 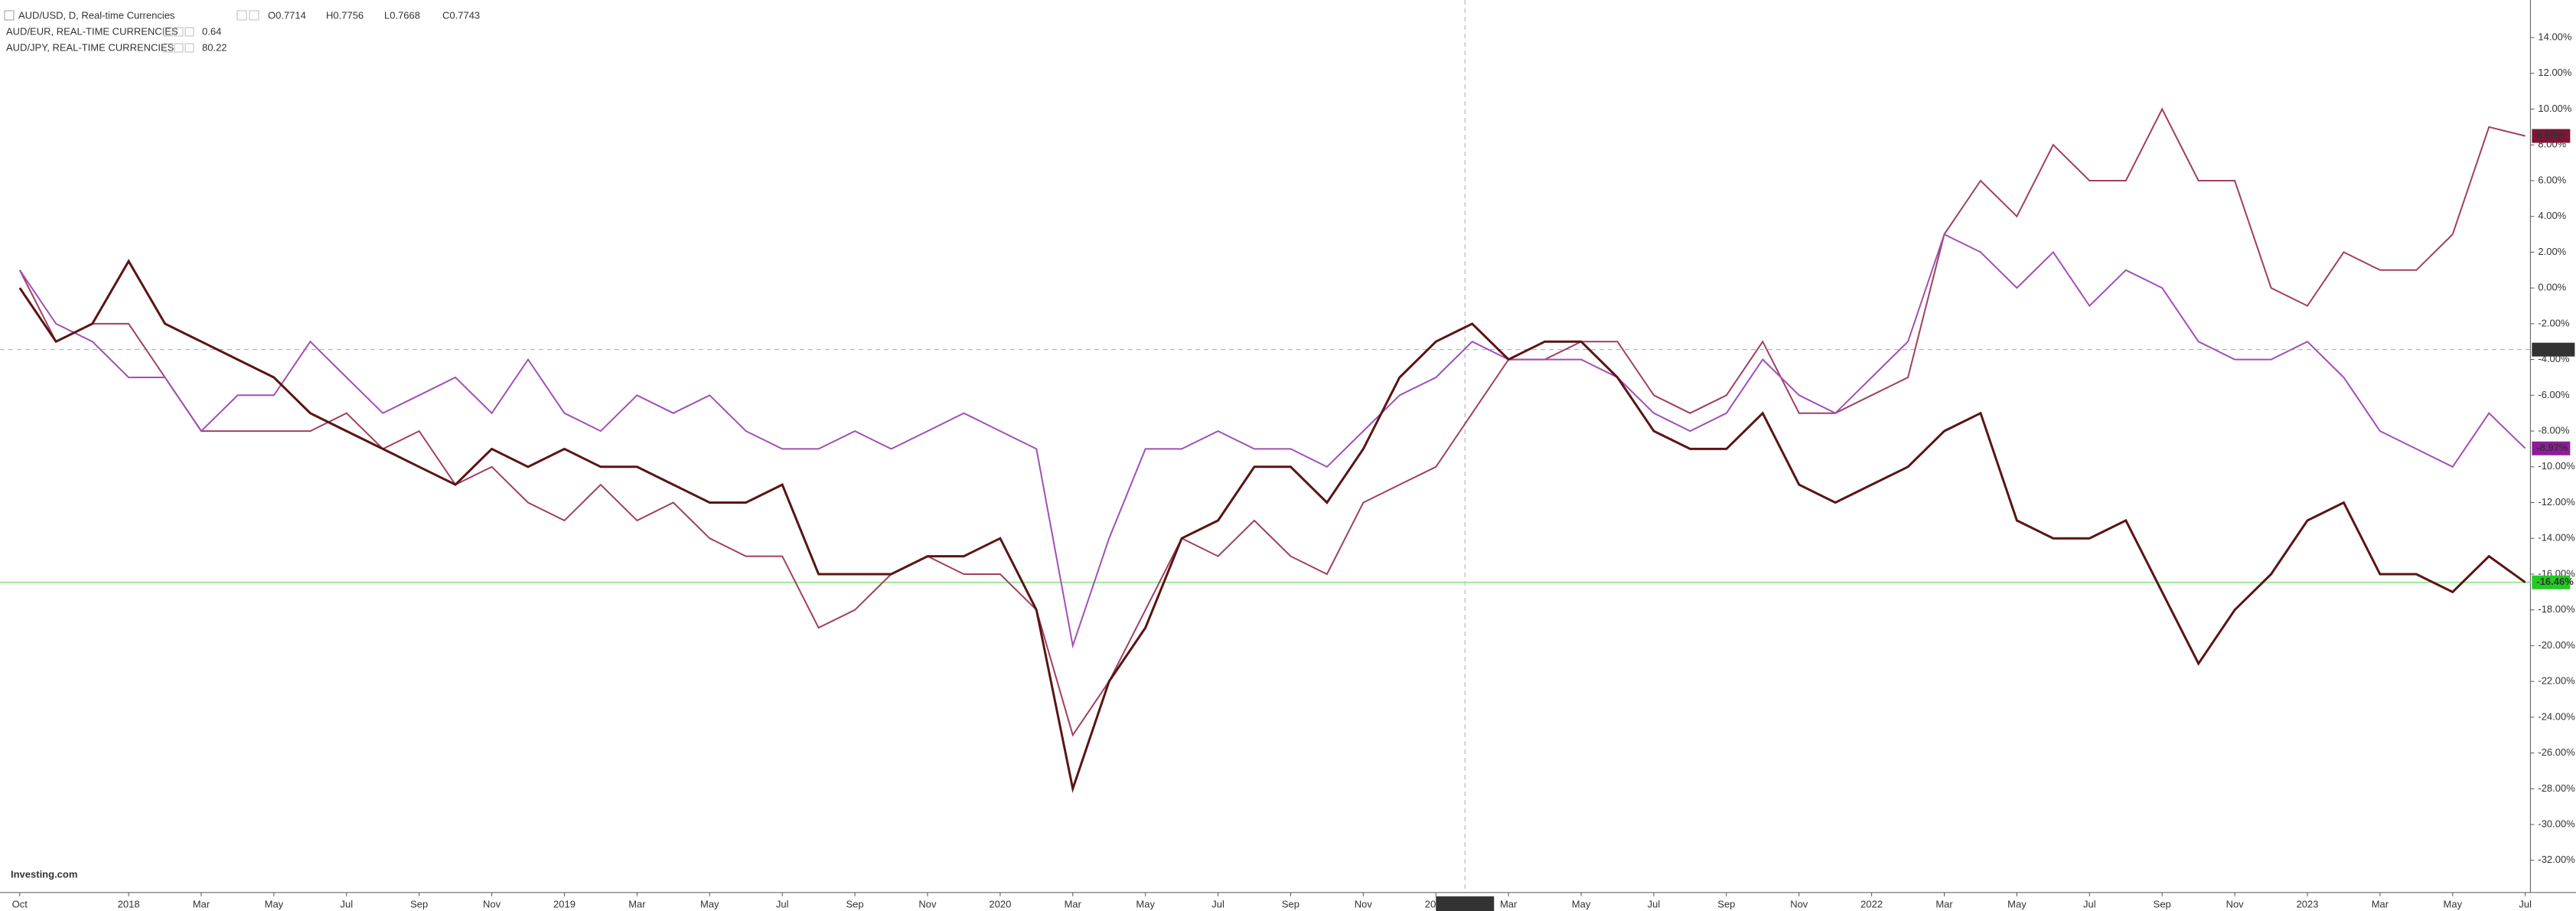 I want to click on y-tick-label: -14.00%, so click(x=2556, y=538).